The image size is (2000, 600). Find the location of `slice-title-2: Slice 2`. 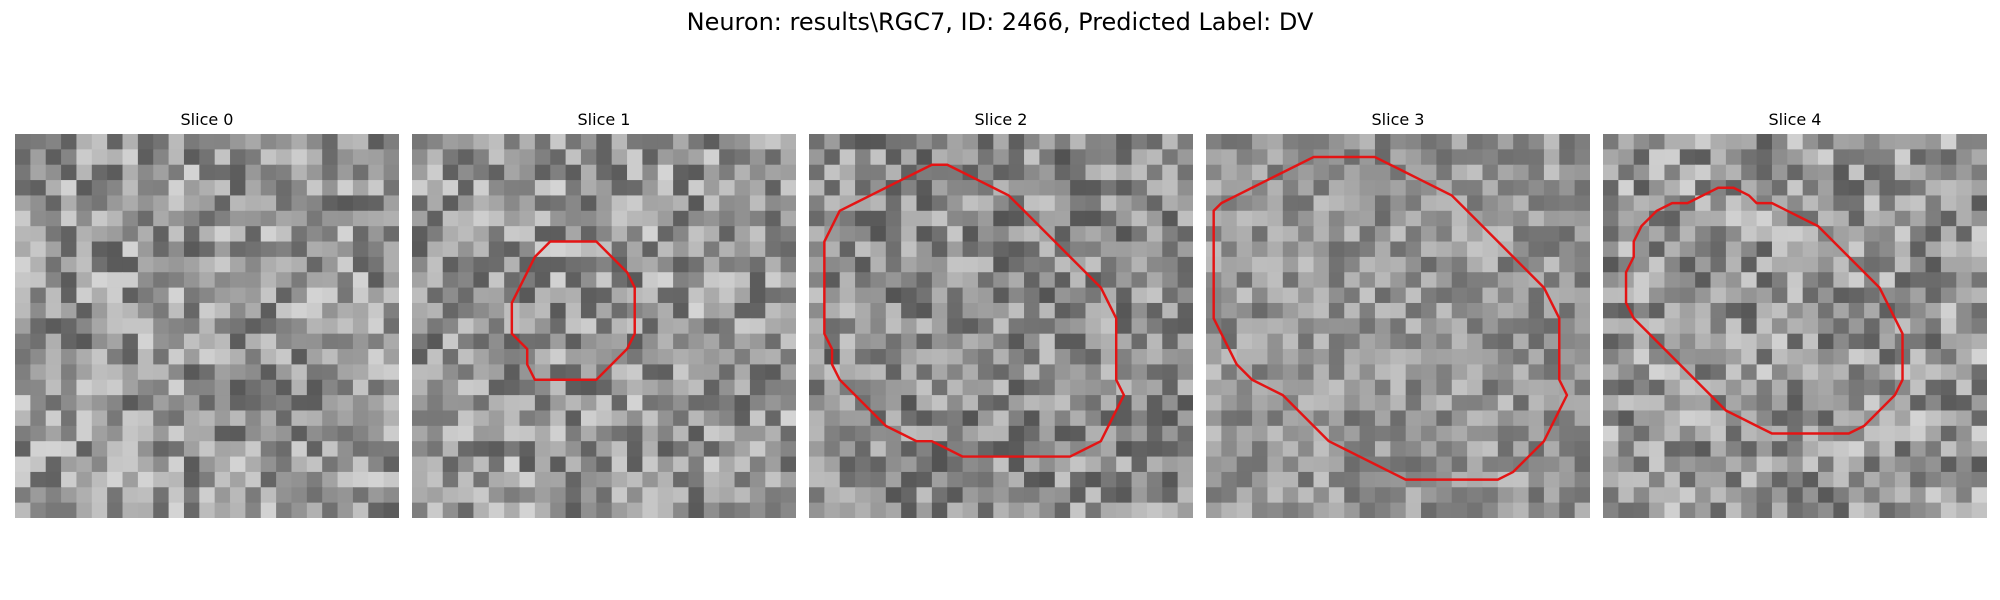

slice-title-2: Slice 2 is located at coordinates (1001, 119).